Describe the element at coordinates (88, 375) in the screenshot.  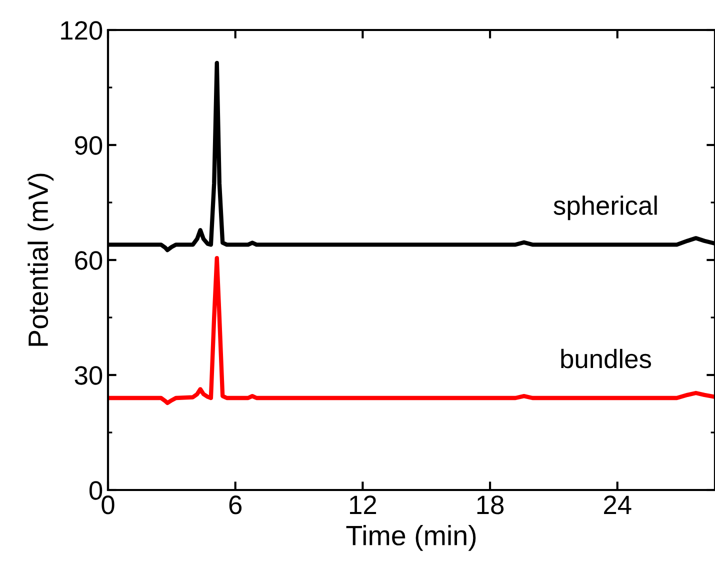
I see `y-tick-label: 30` at that location.